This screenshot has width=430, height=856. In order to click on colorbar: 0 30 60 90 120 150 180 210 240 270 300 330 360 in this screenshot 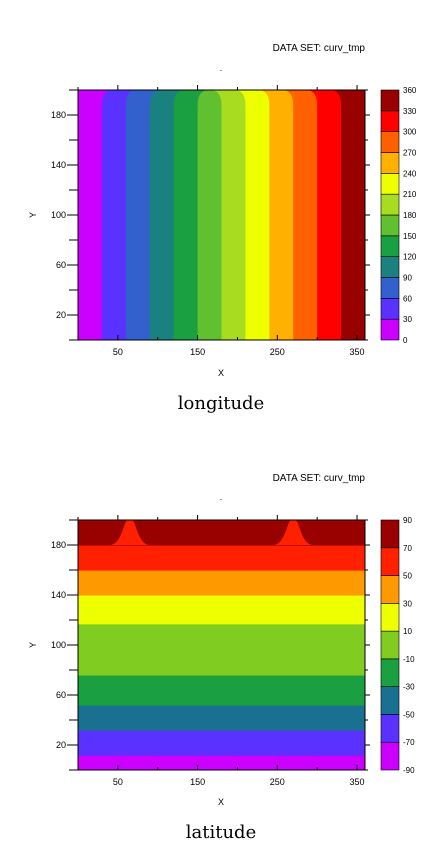, I will do `click(399, 215)`.